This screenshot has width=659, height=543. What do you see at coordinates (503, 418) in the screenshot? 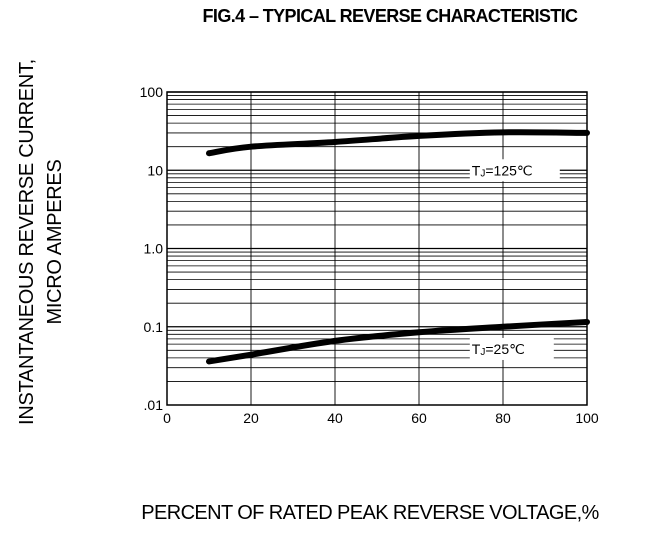
I see `x-tick-label: 80` at bounding box center [503, 418].